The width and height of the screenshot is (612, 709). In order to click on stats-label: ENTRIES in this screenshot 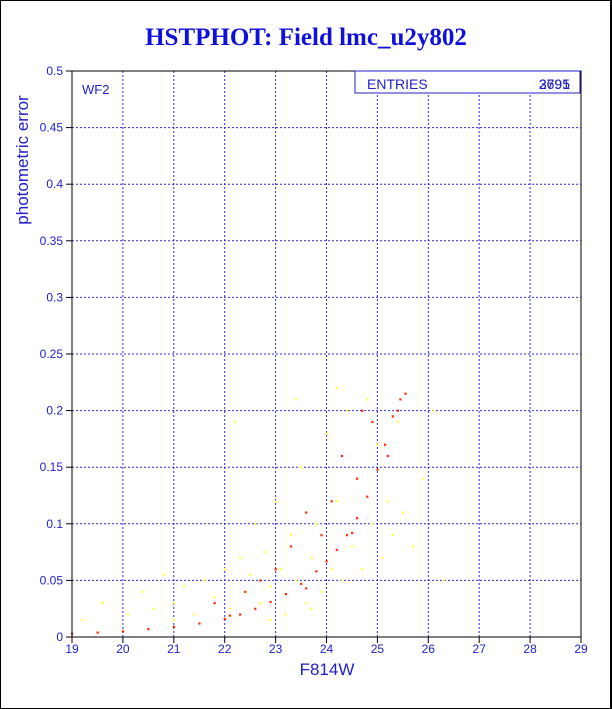, I will do `click(397, 84)`.